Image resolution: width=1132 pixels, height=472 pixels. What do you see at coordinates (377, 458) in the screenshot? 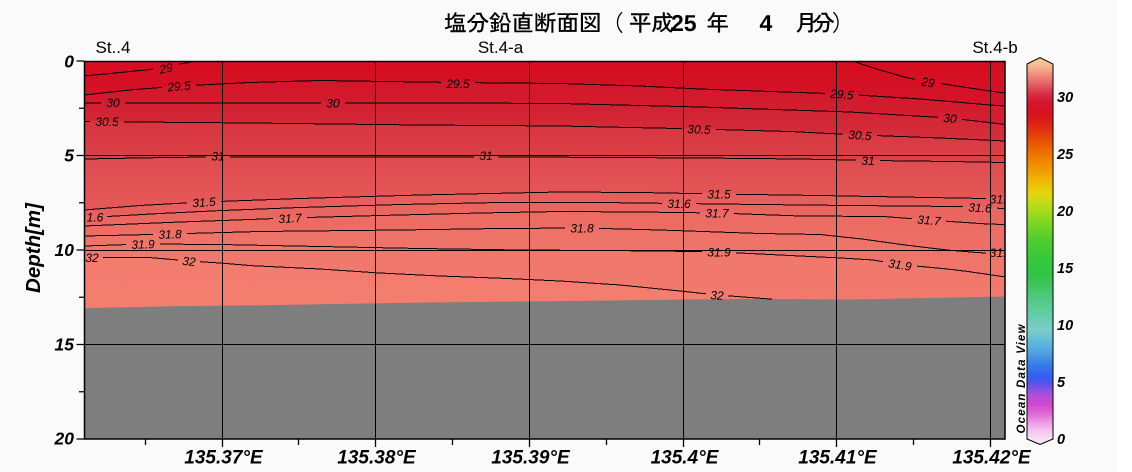
I see `svg-text: 135.38°E` at bounding box center [377, 458].